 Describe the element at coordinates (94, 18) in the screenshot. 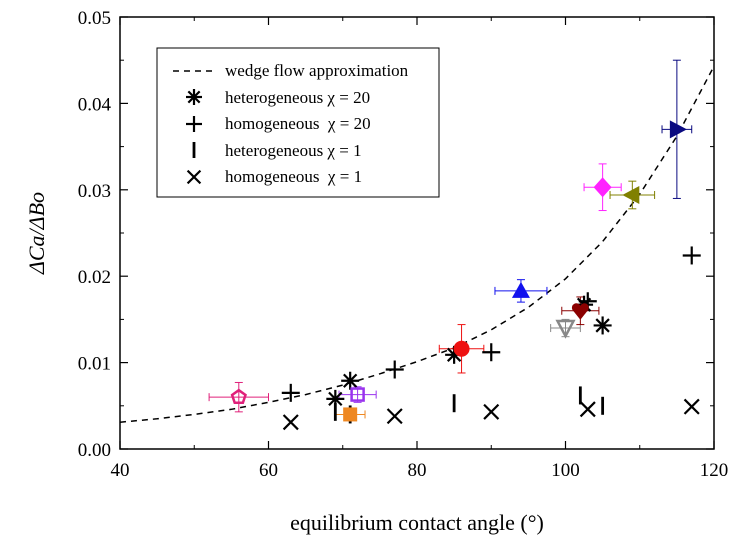

I see `y-tick-label: 0.05` at that location.